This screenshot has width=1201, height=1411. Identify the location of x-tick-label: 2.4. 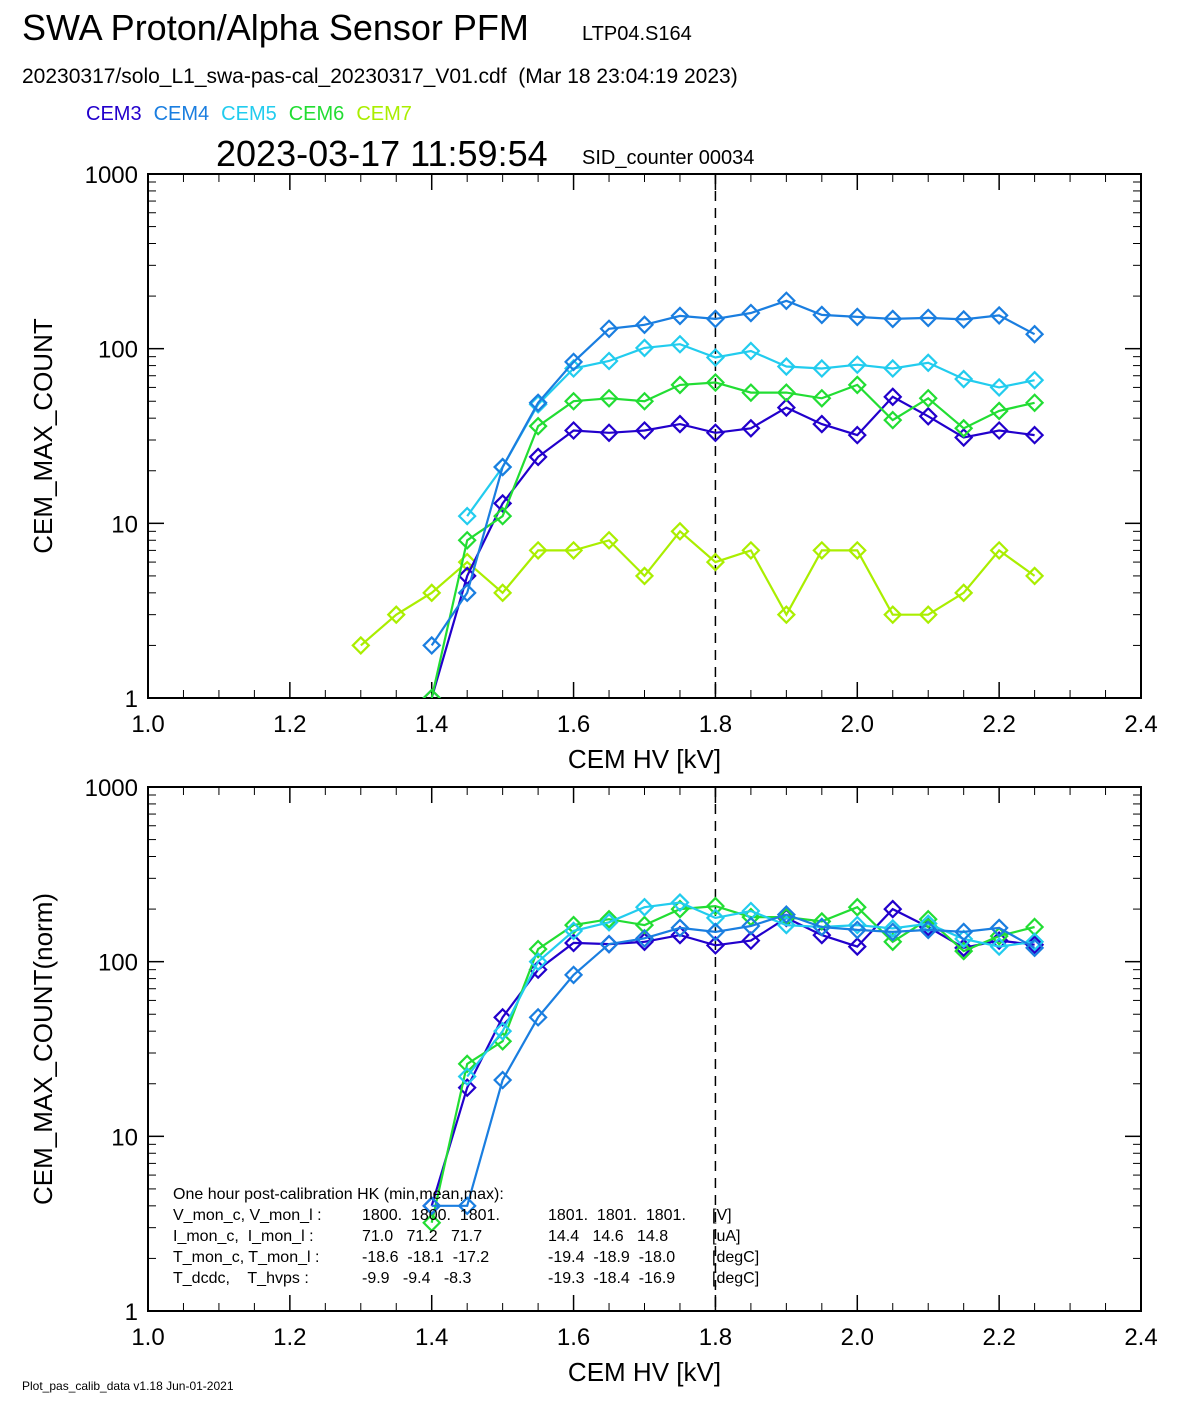
(1140, 724).